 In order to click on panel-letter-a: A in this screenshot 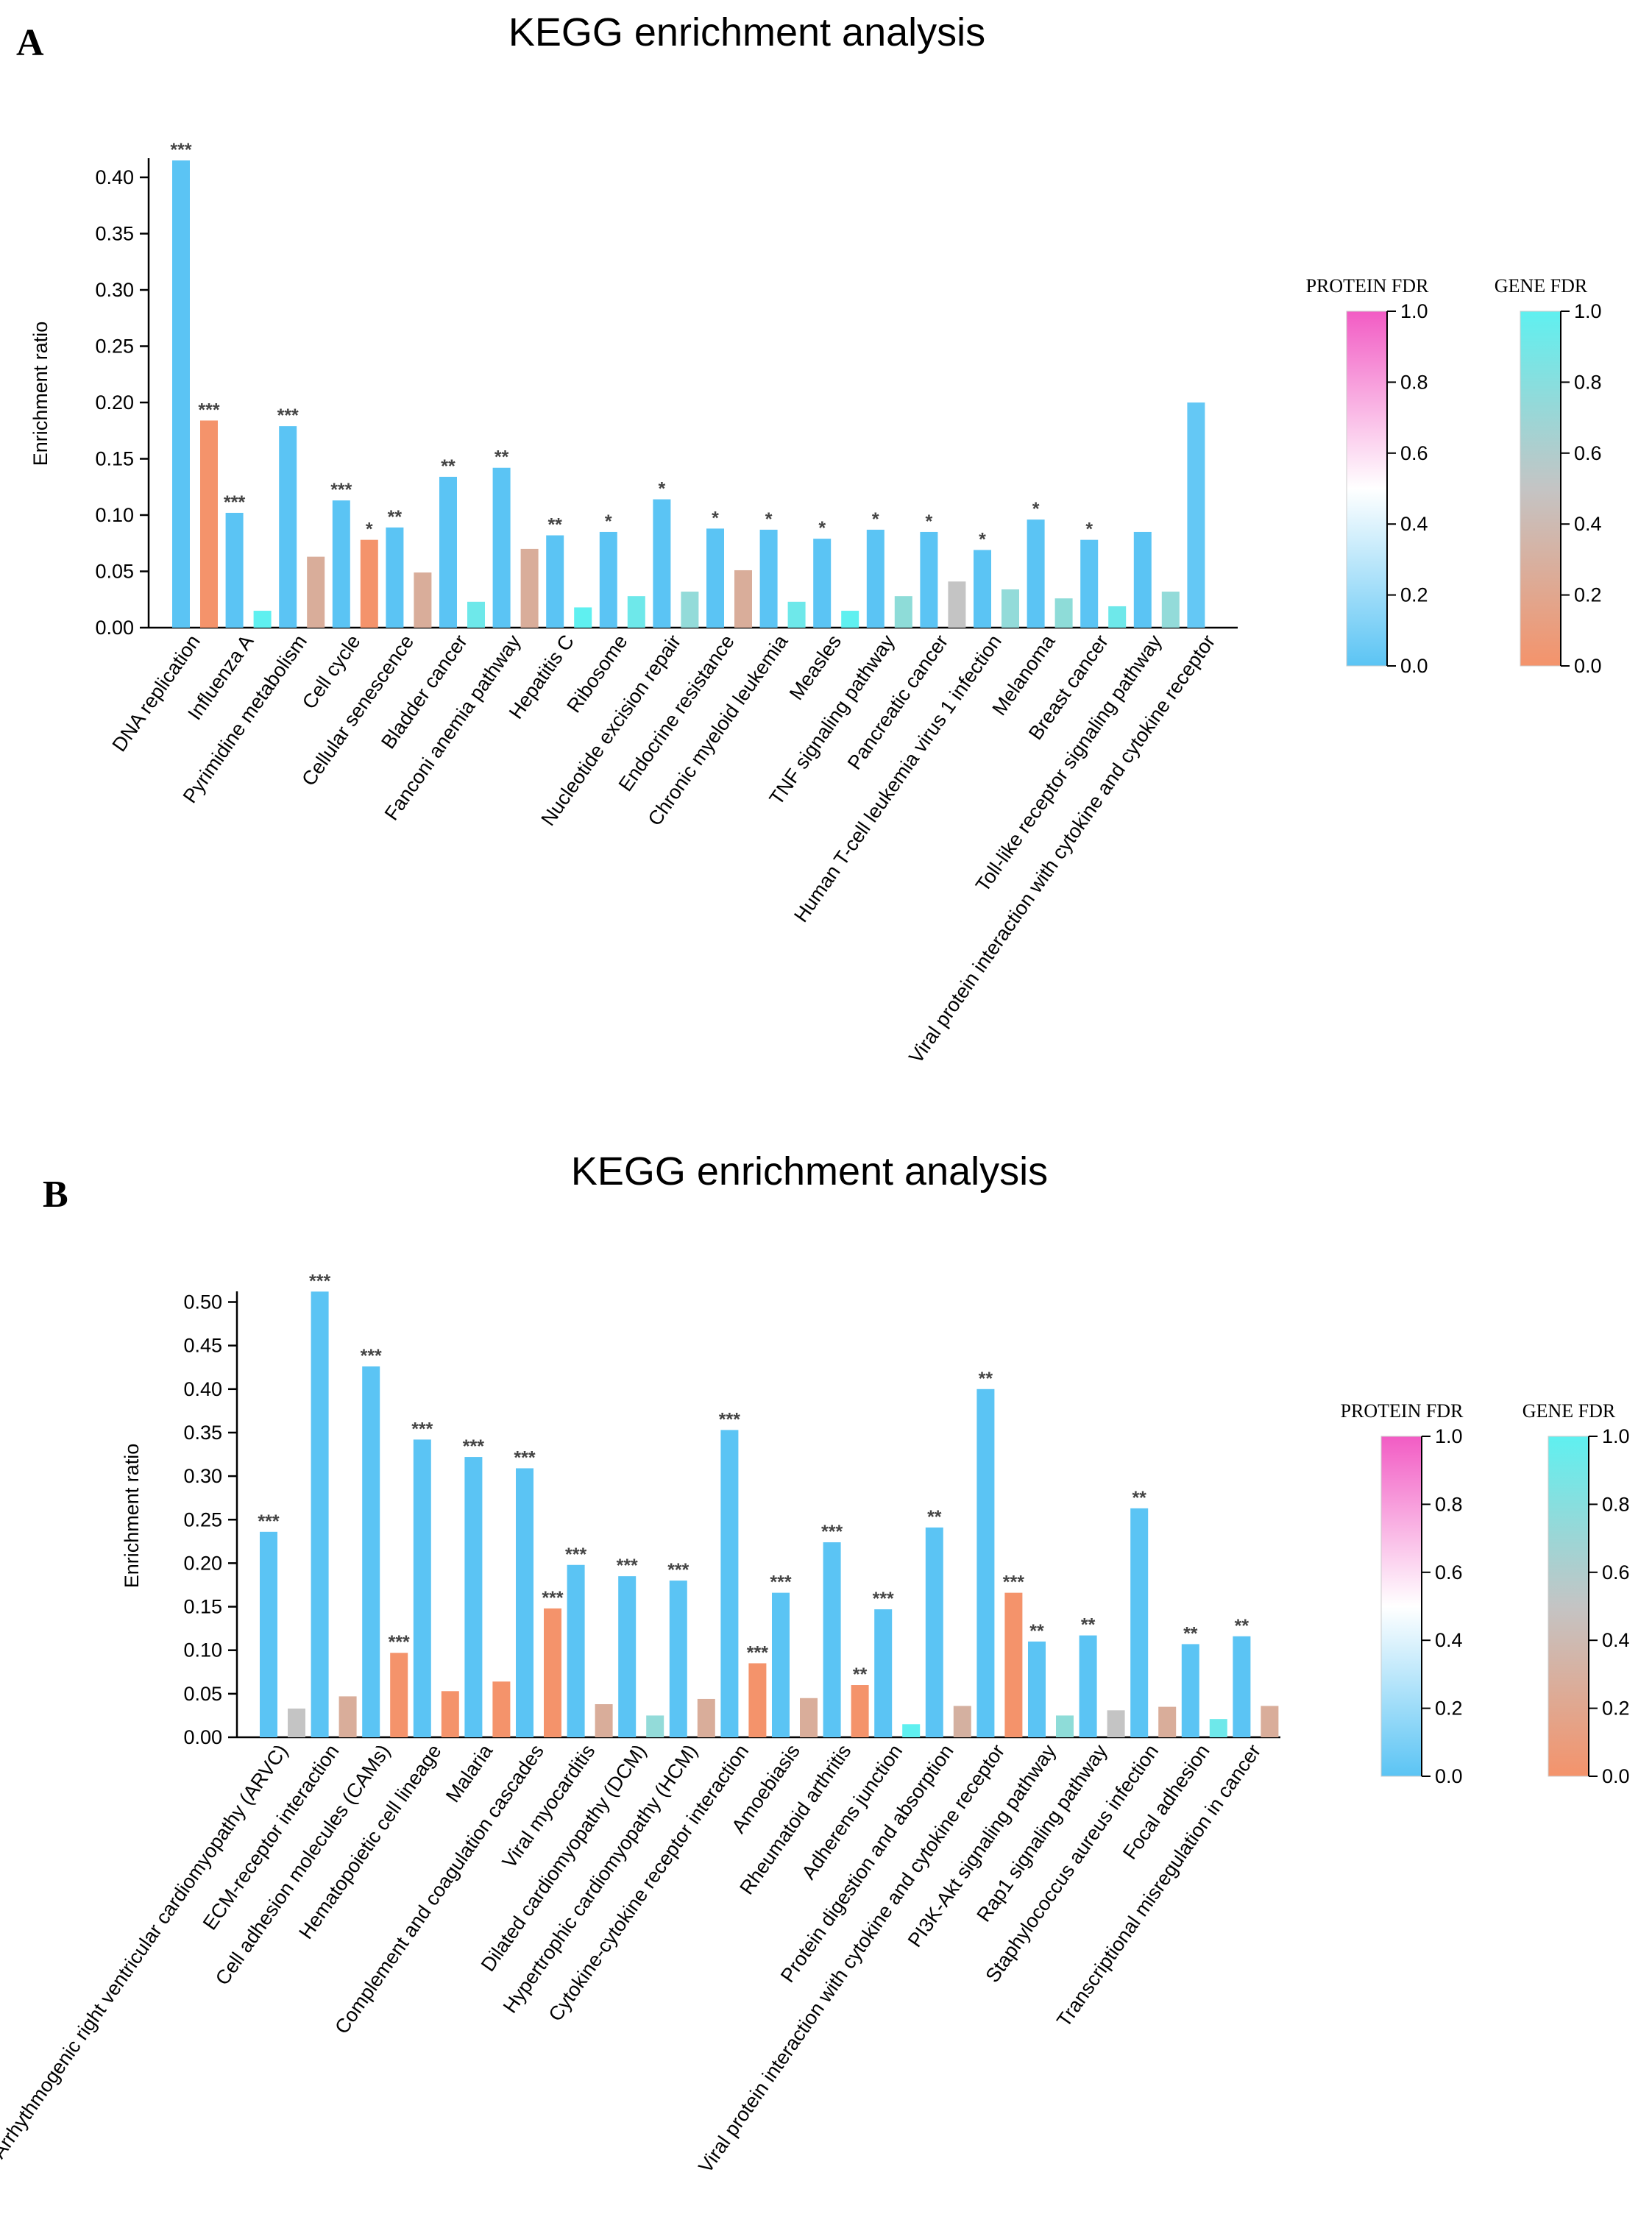, I will do `click(30, 43)`.